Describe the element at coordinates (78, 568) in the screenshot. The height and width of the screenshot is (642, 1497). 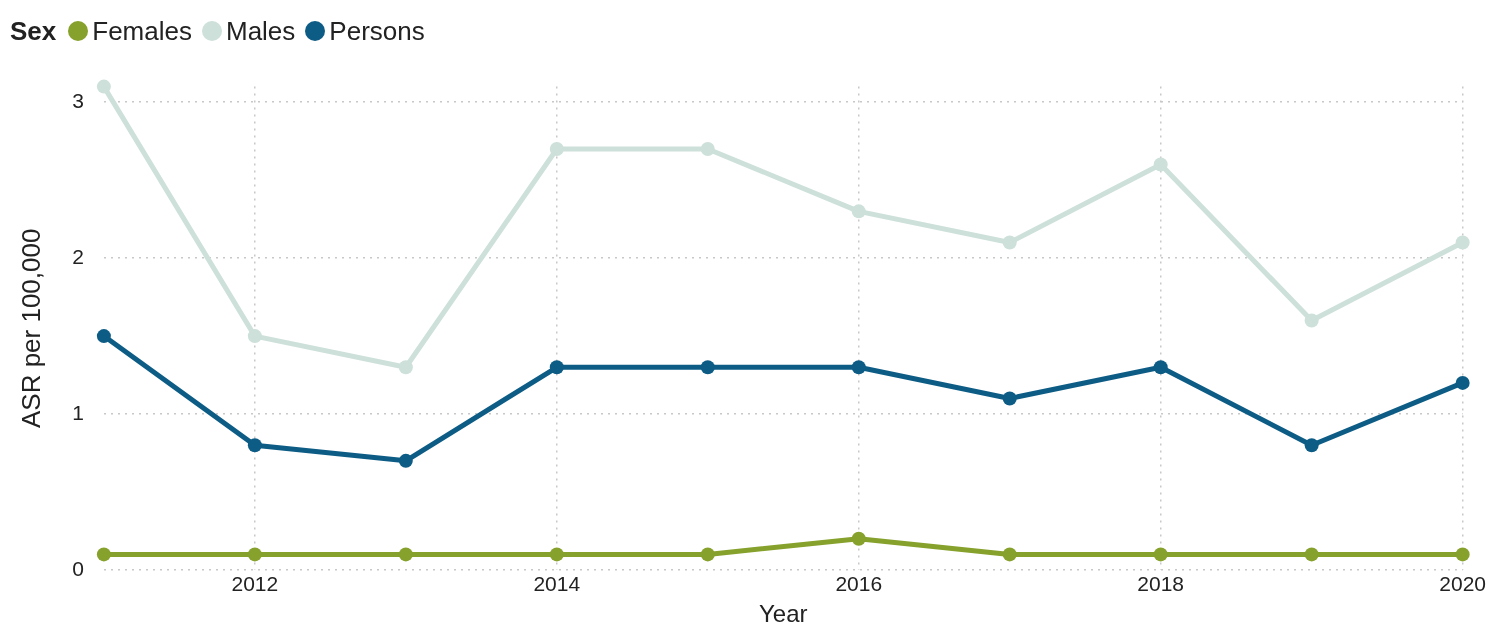
I see `y-tick-label: 0` at that location.